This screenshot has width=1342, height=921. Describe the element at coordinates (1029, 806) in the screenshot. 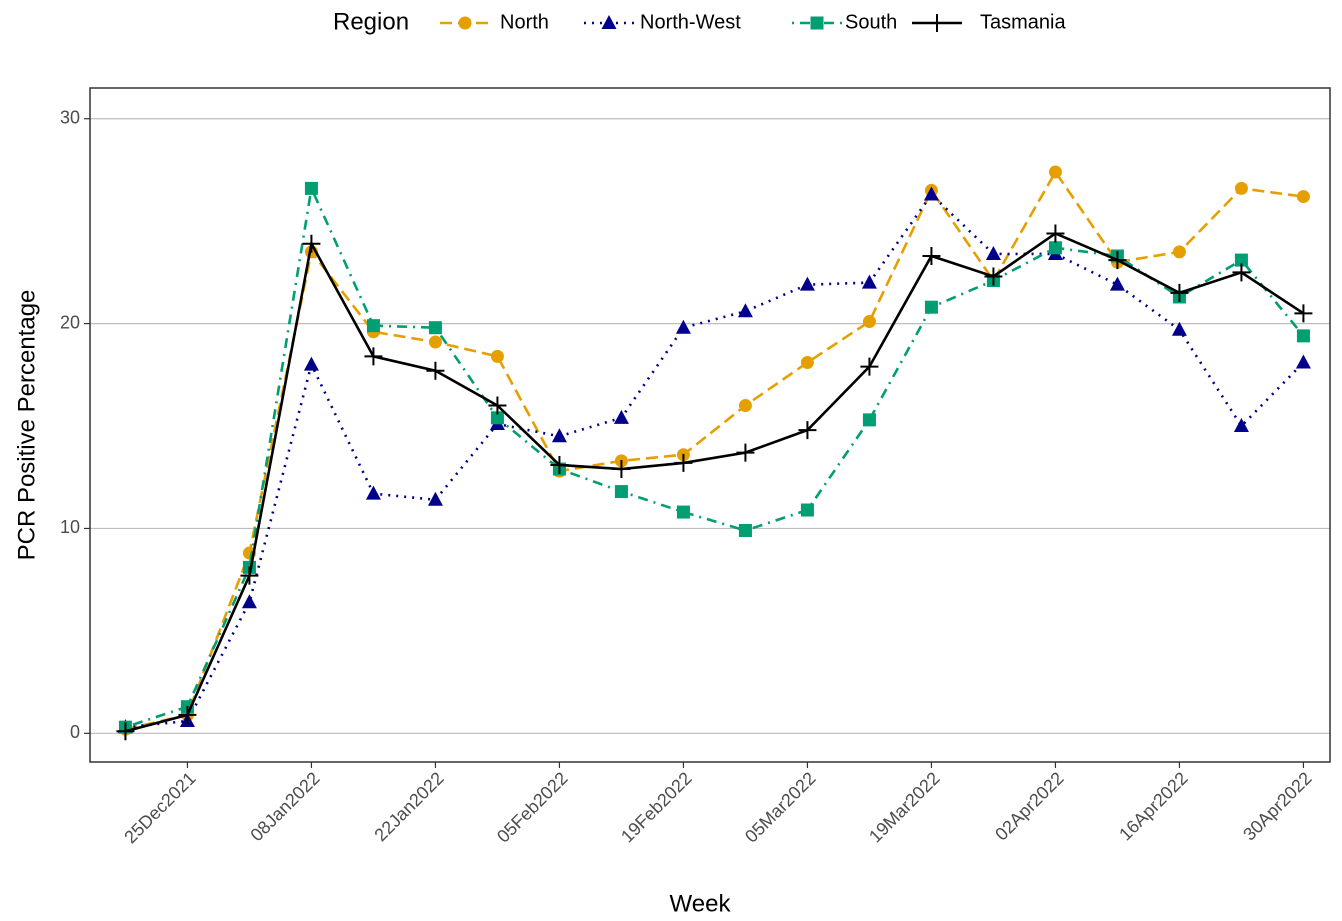

I see `x-tick-label: 02Apr2022` at that location.